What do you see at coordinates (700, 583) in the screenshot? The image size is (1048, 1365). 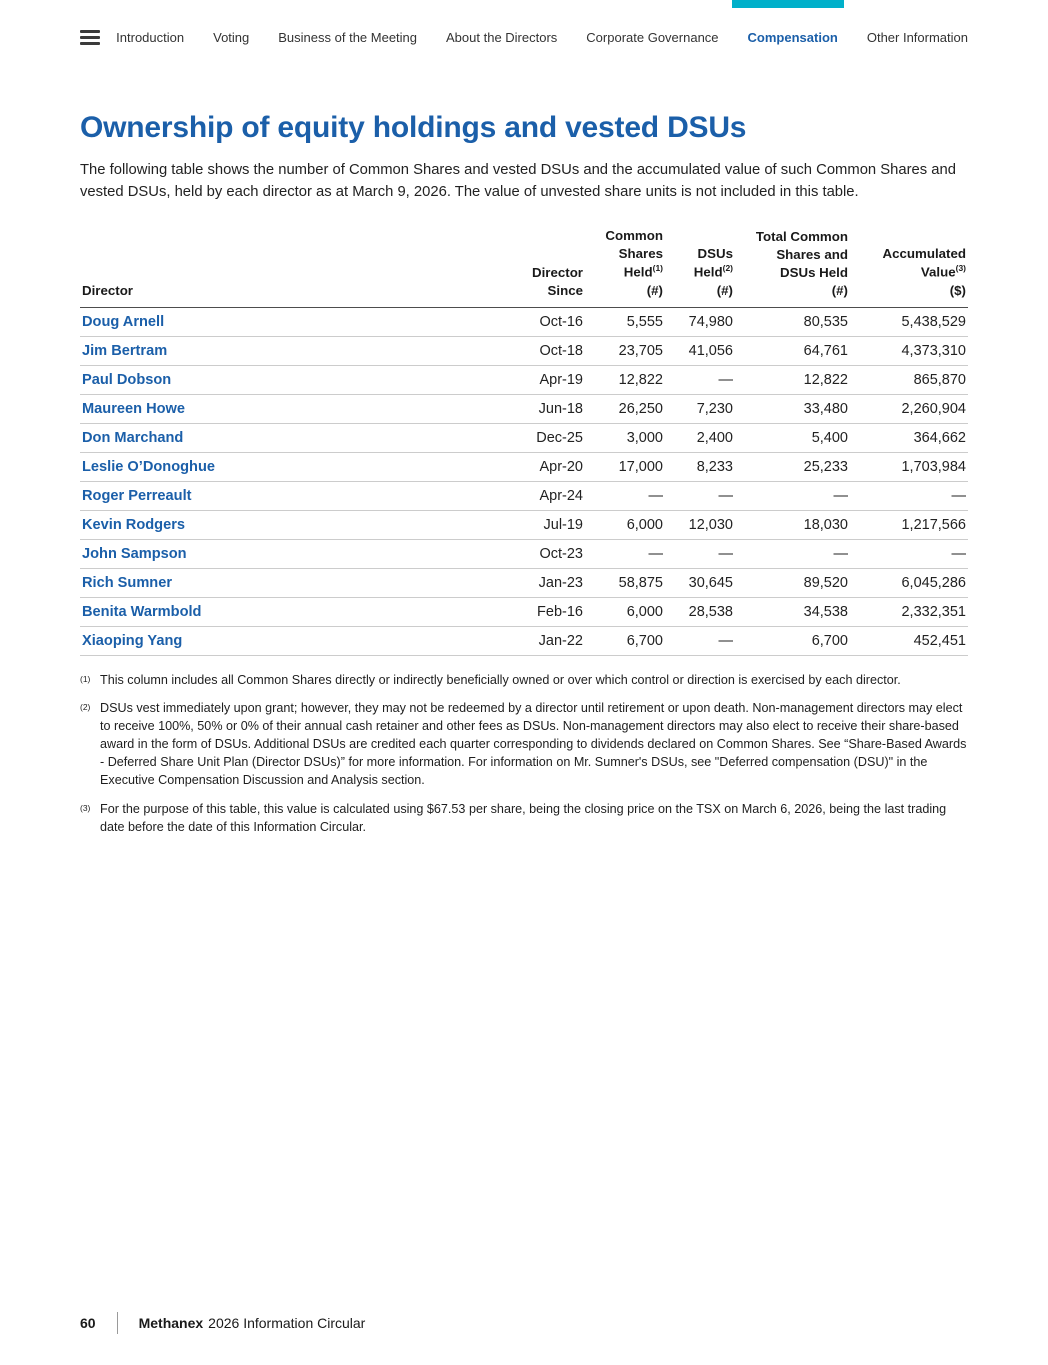 I see `cell-dsus-held: 30,645` at bounding box center [700, 583].